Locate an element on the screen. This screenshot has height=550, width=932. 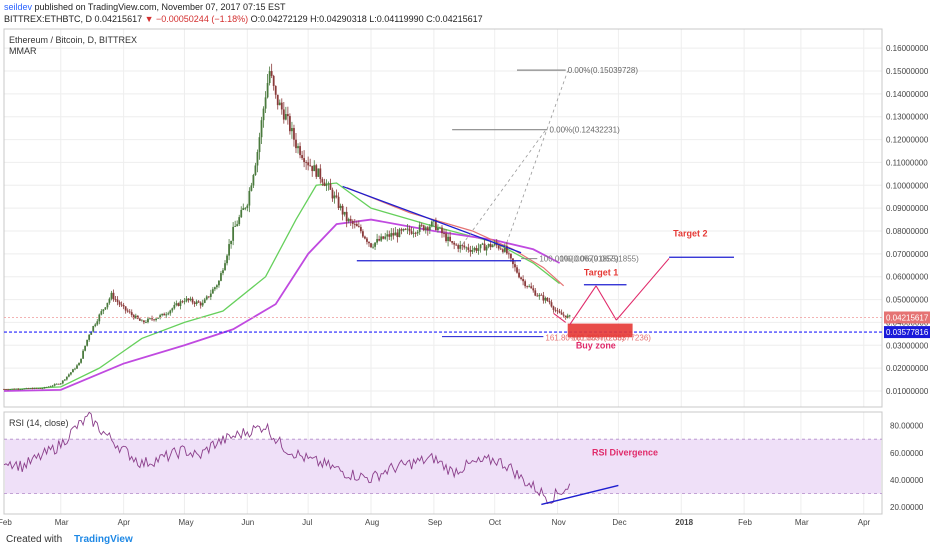
x-tick-label: Mar is located at coordinates (62, 522).